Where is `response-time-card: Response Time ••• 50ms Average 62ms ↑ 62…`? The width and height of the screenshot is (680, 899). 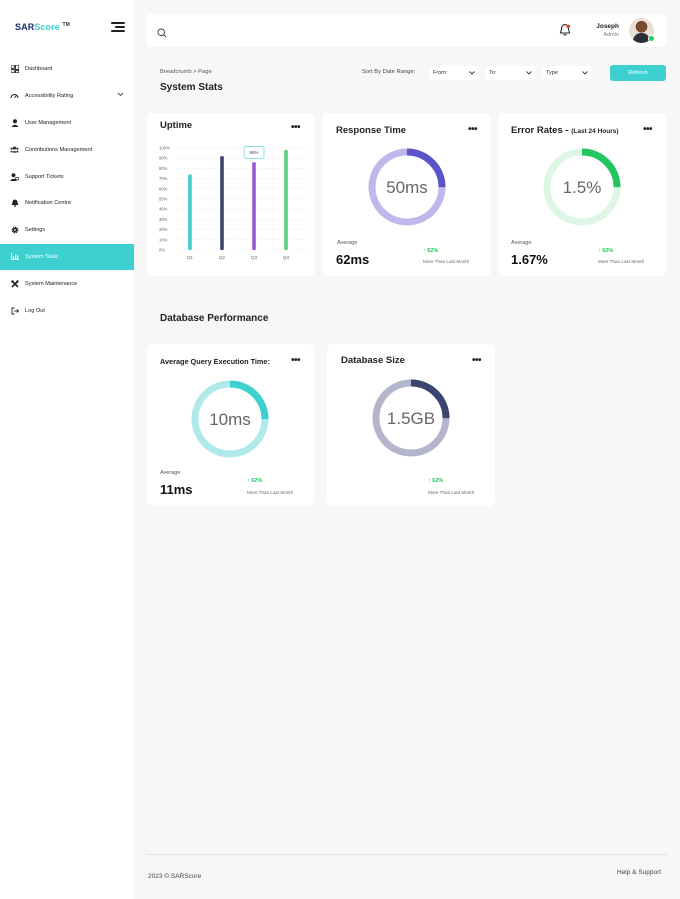
response-time-card: Response Time ••• 50ms Average 62ms ↑ 62… is located at coordinates (406, 194).